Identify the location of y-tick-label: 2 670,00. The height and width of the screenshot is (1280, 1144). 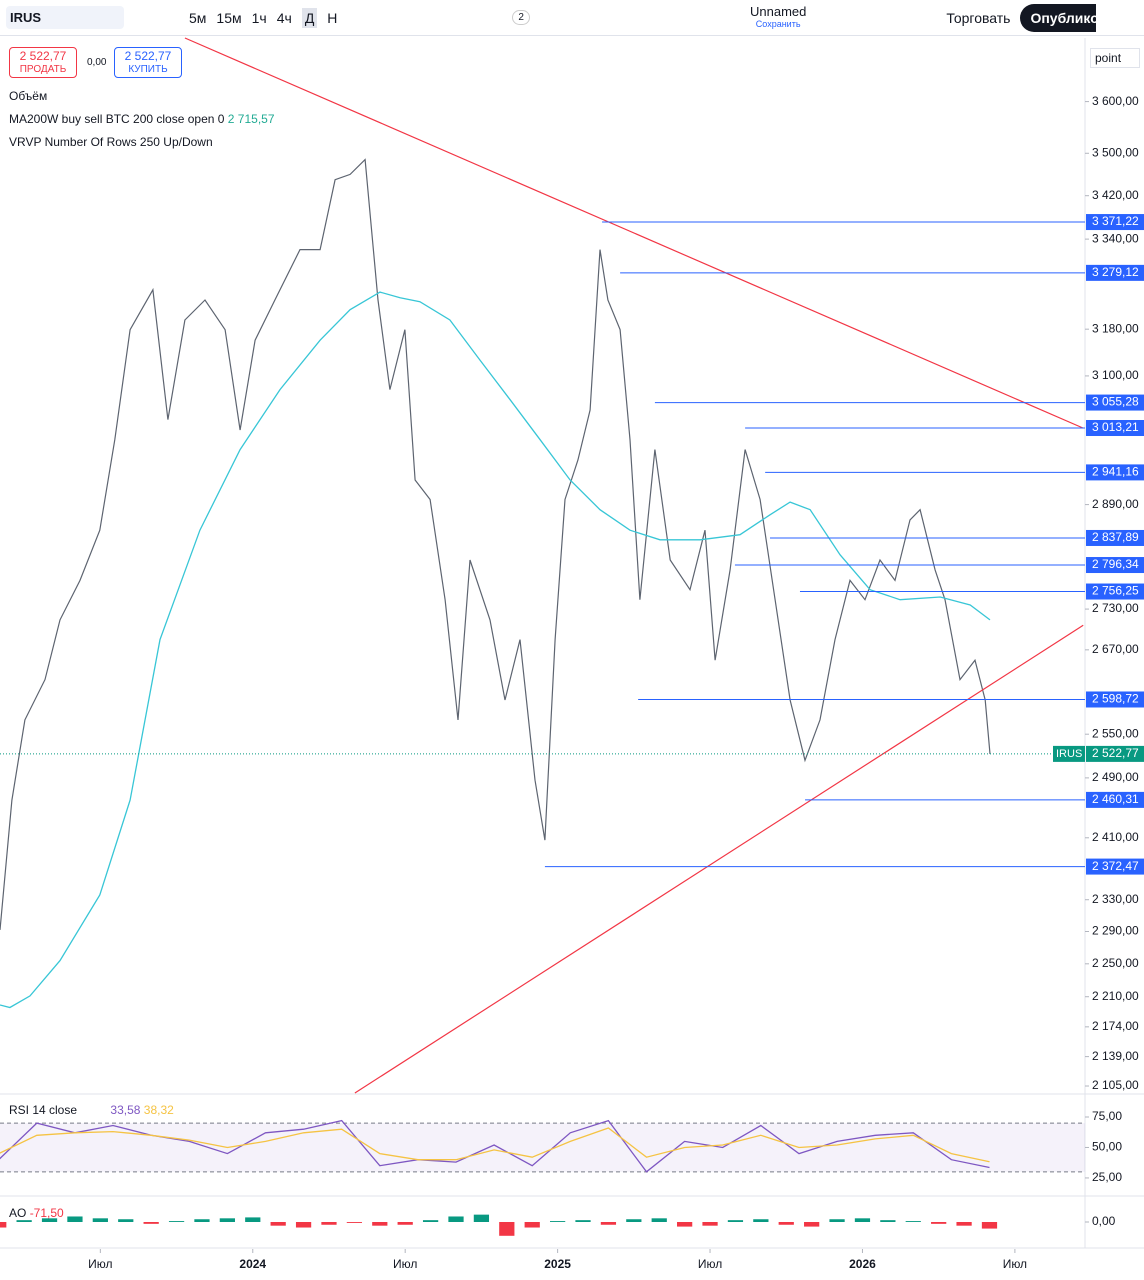
(1115, 649).